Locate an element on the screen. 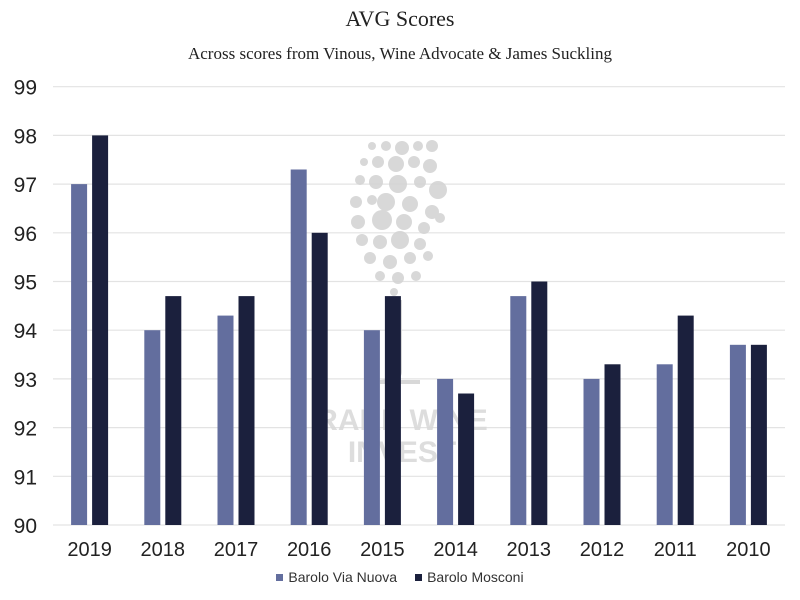  x-tick-label: 2013 is located at coordinates (529, 550).